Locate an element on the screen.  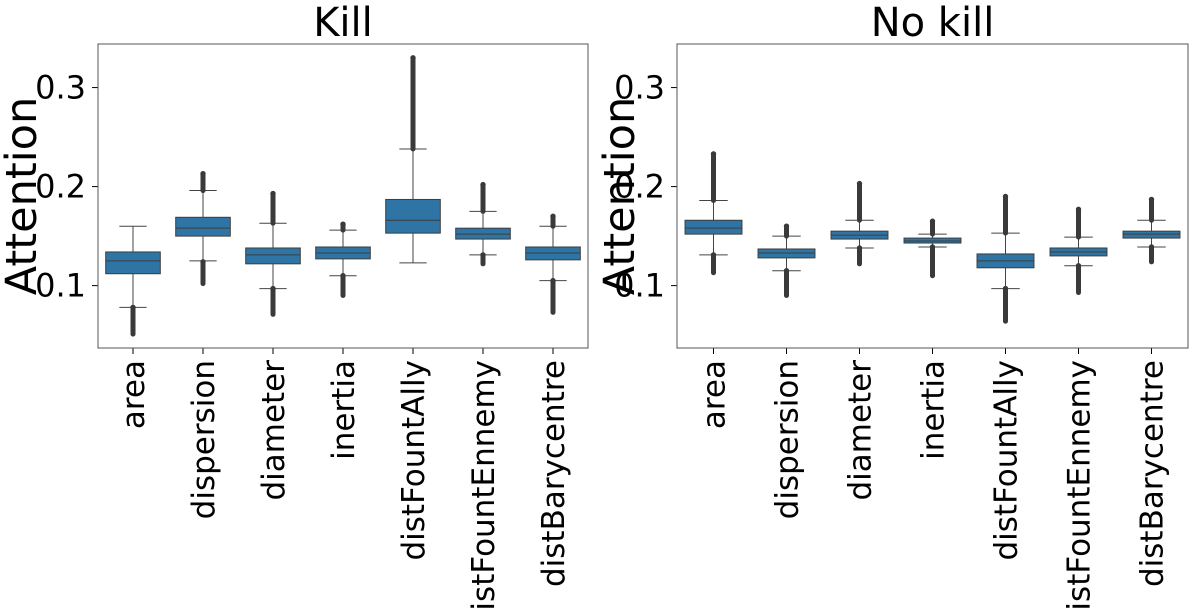
chart-title: No kill is located at coordinates (933, 23).